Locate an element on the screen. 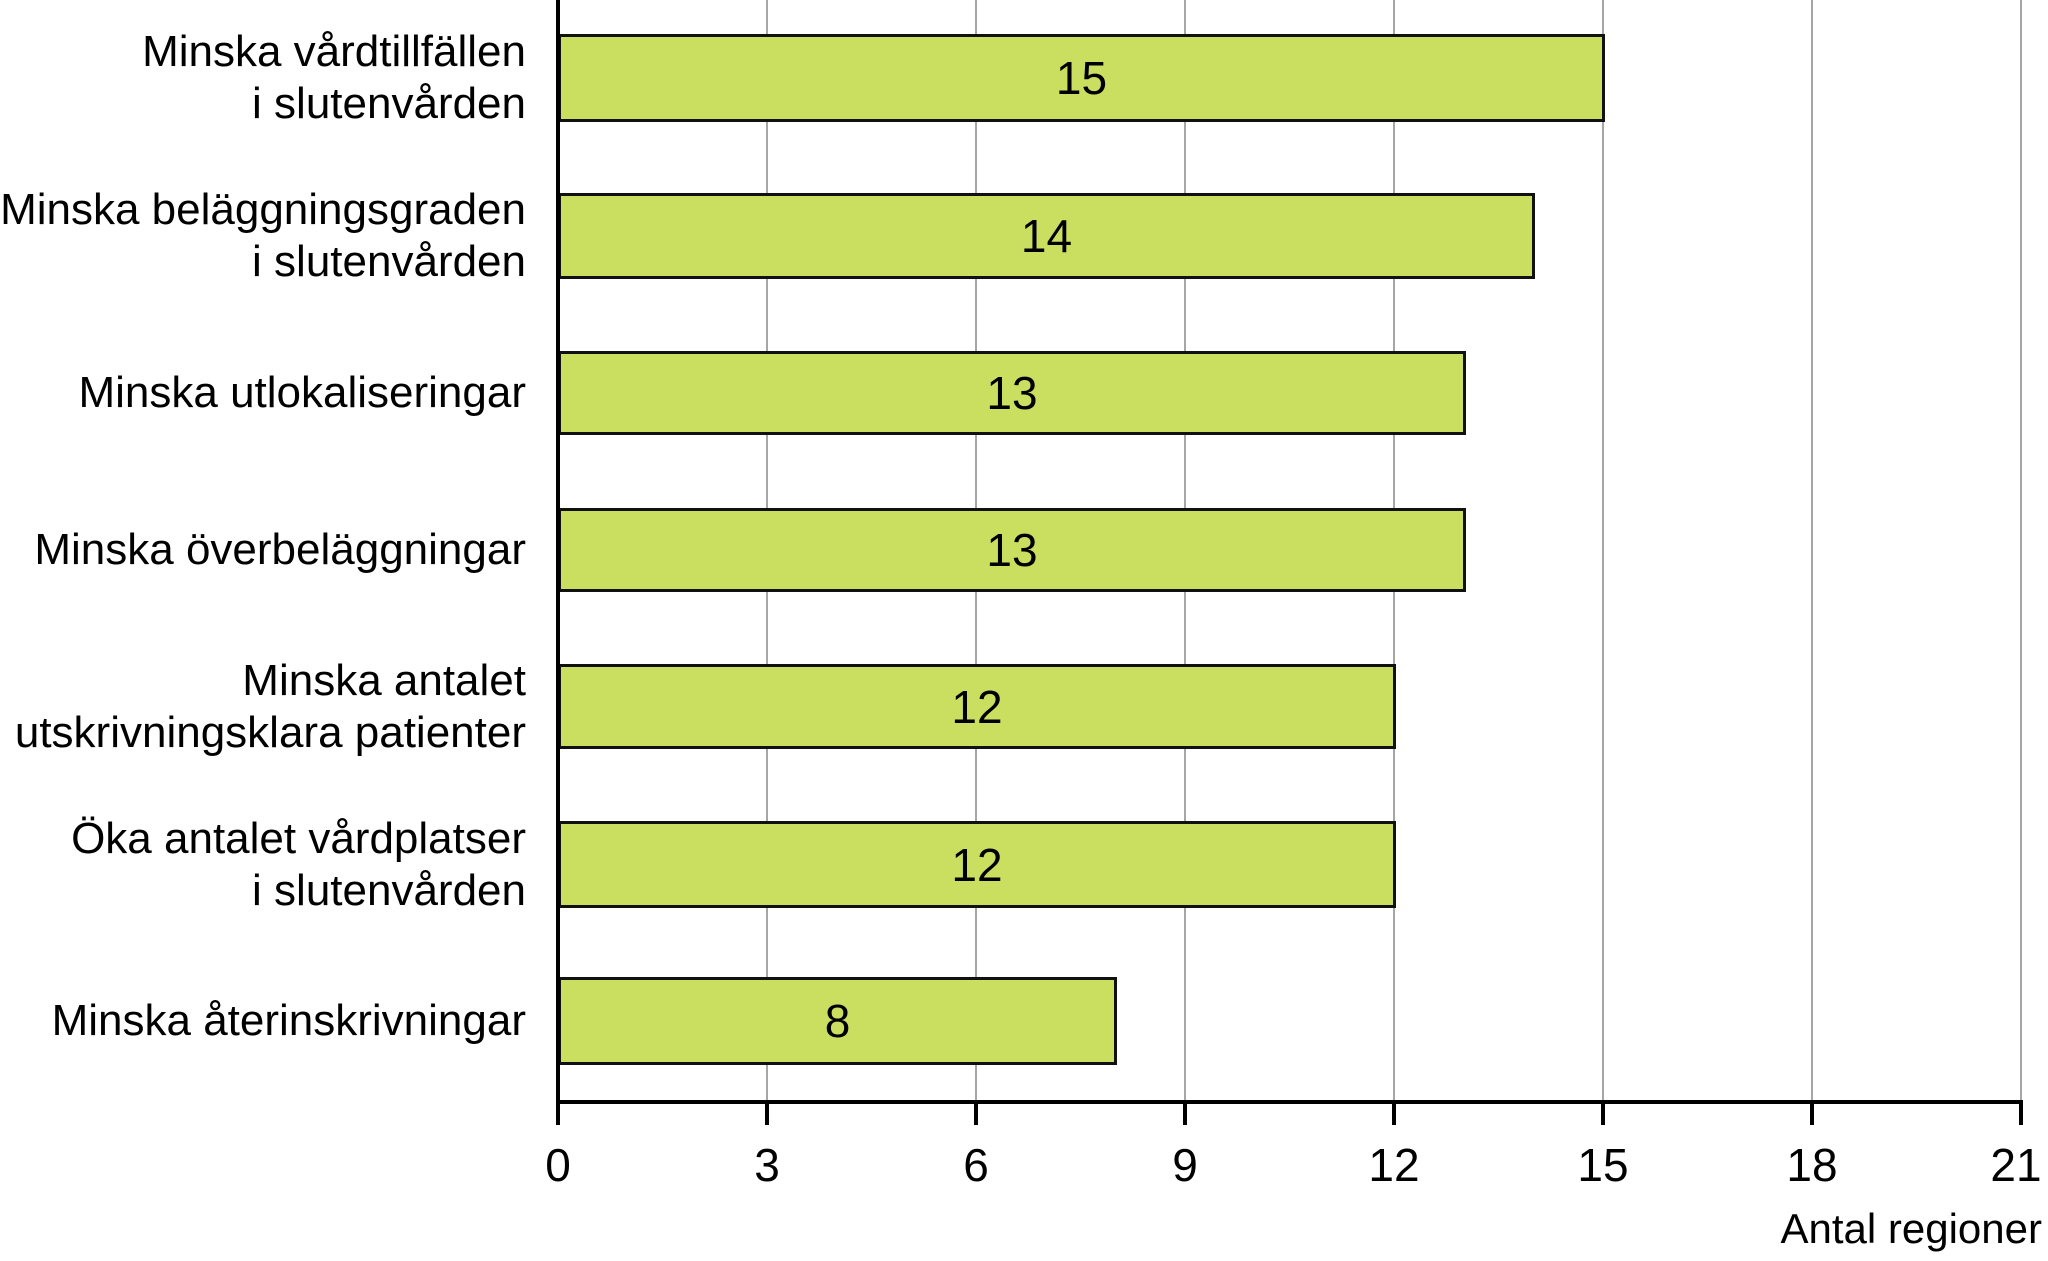 The image size is (2048, 1261). y-axis-line is located at coordinates (558, 552).